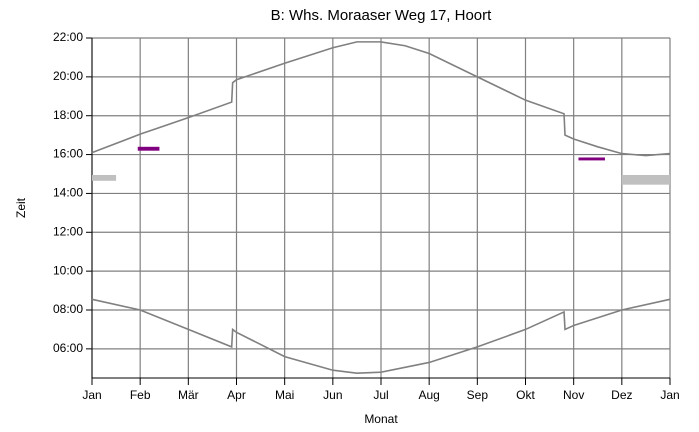 Image resolution: width=699 pixels, height=432 pixels. I want to click on y-tick-label: 22:00, so click(68, 37).